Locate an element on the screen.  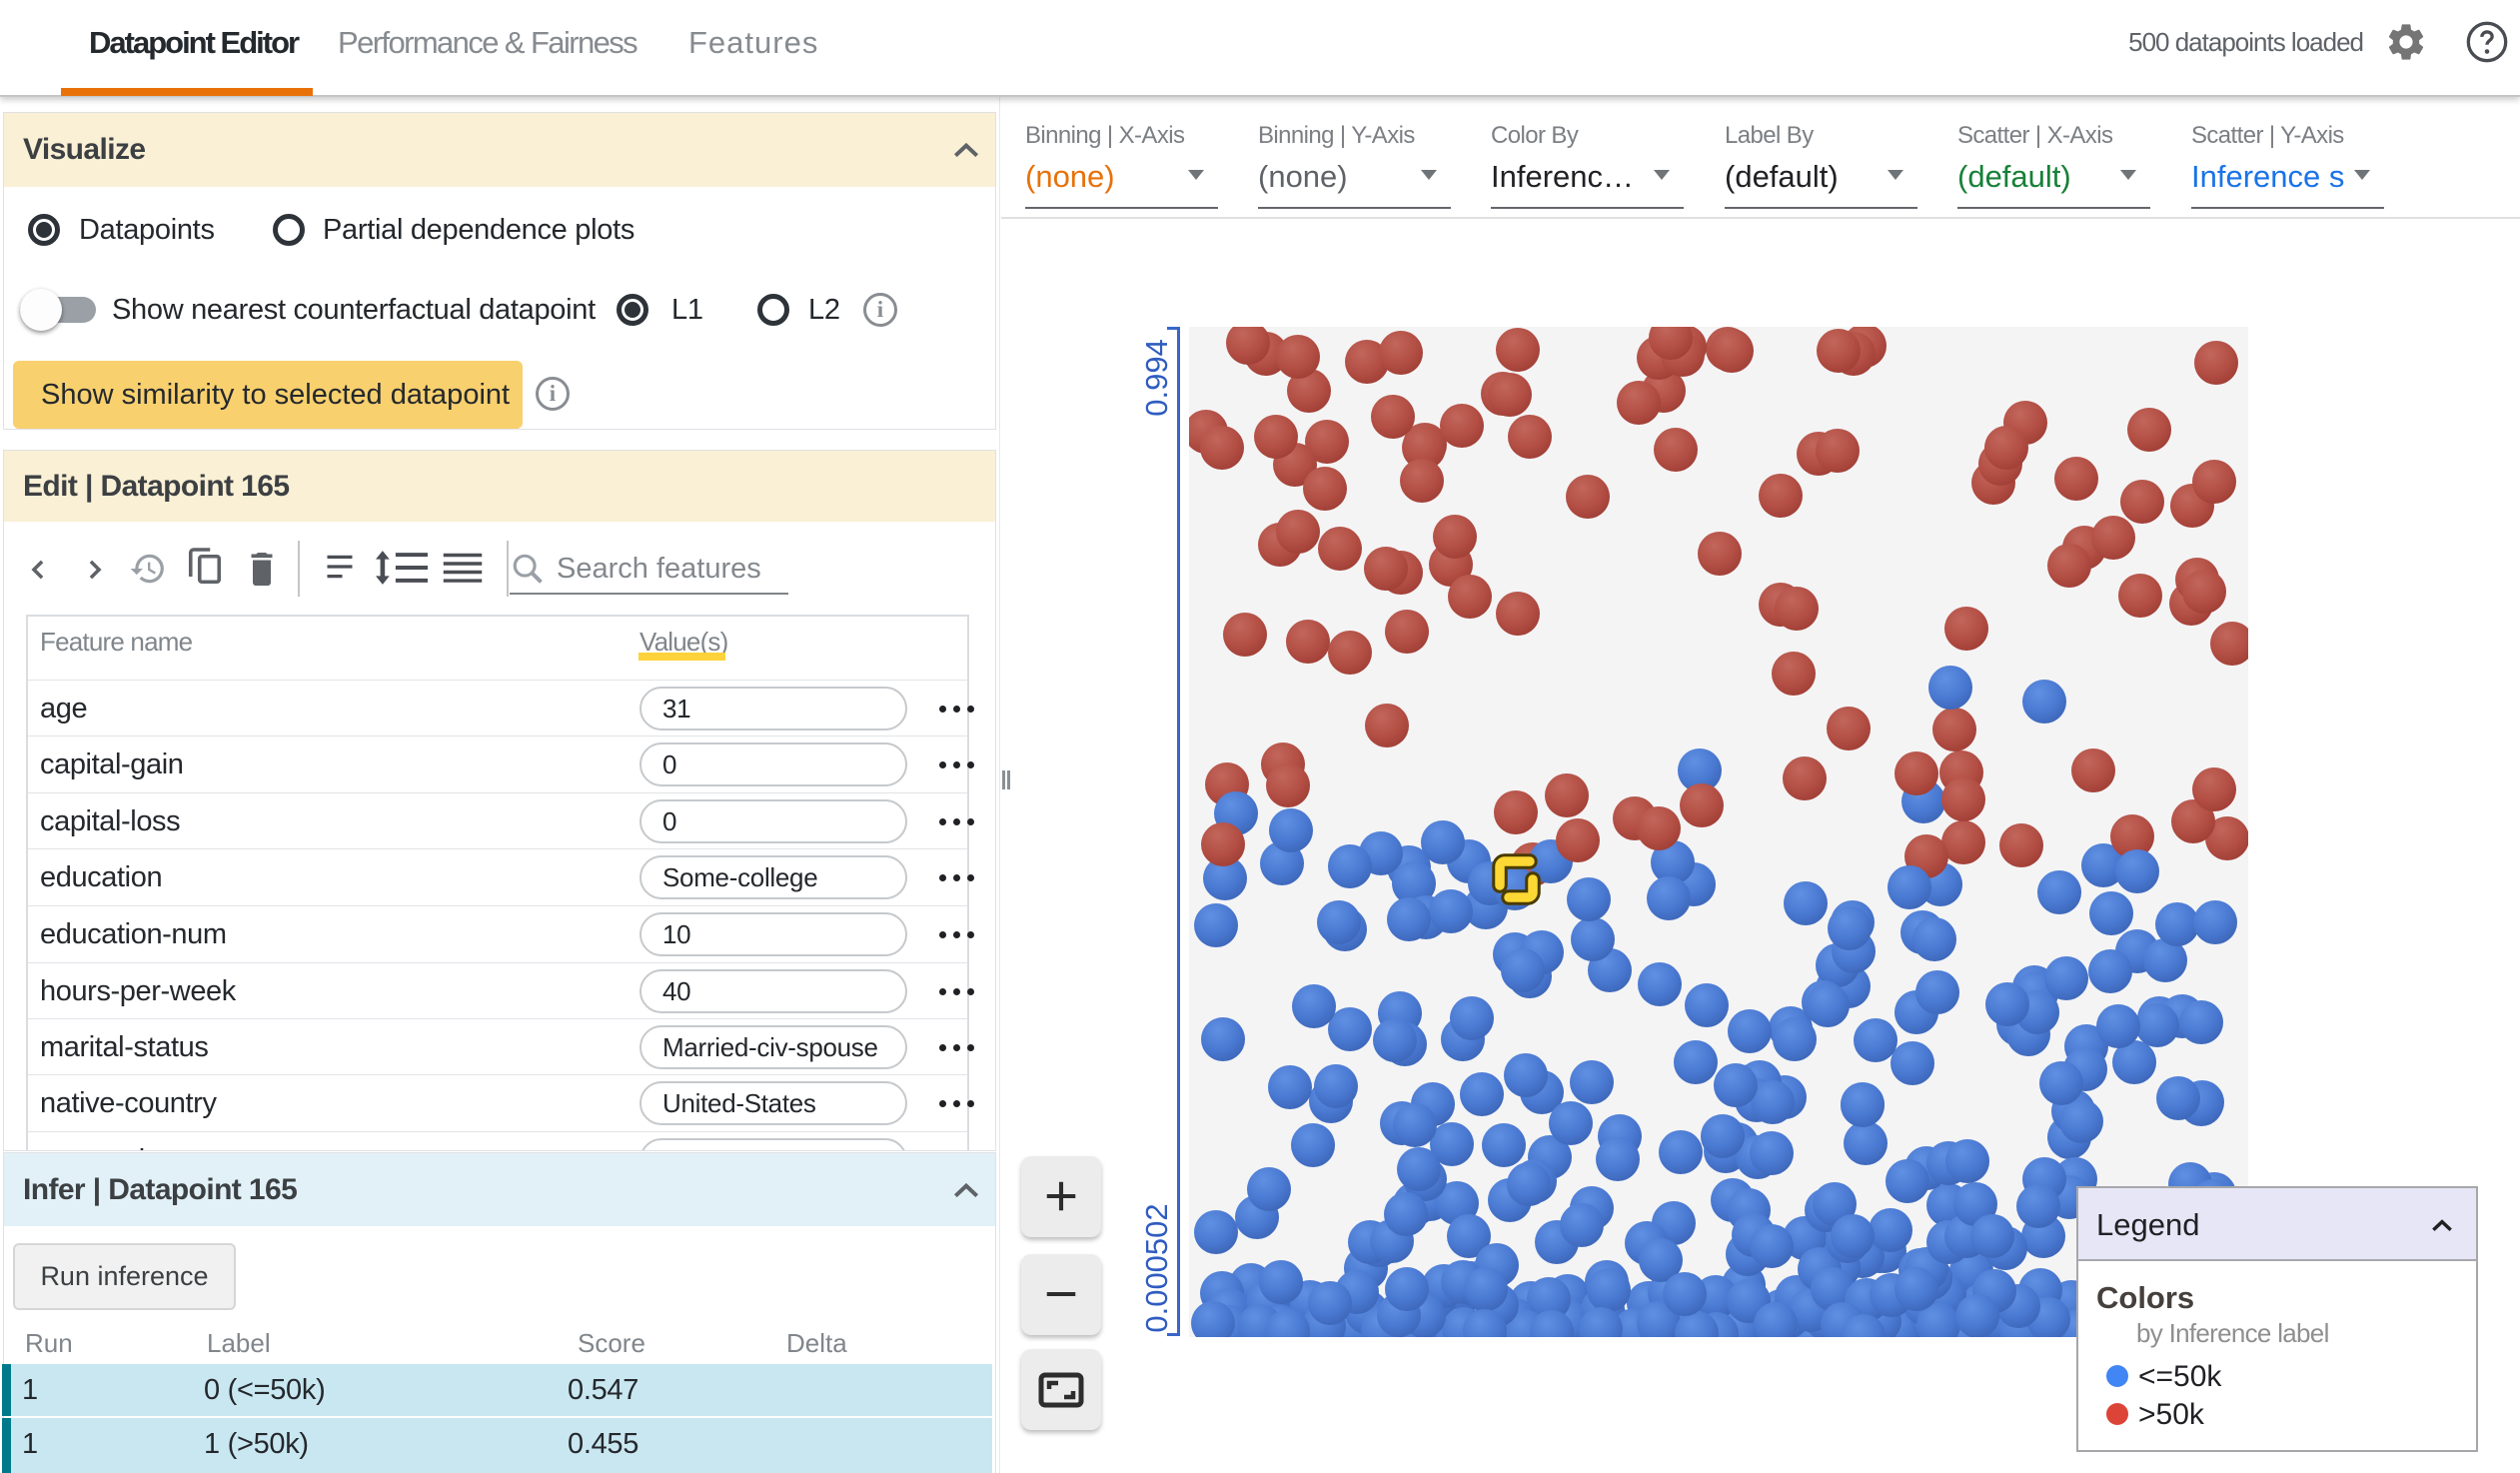
svg-text: 0.994 is located at coordinates (1156, 378).